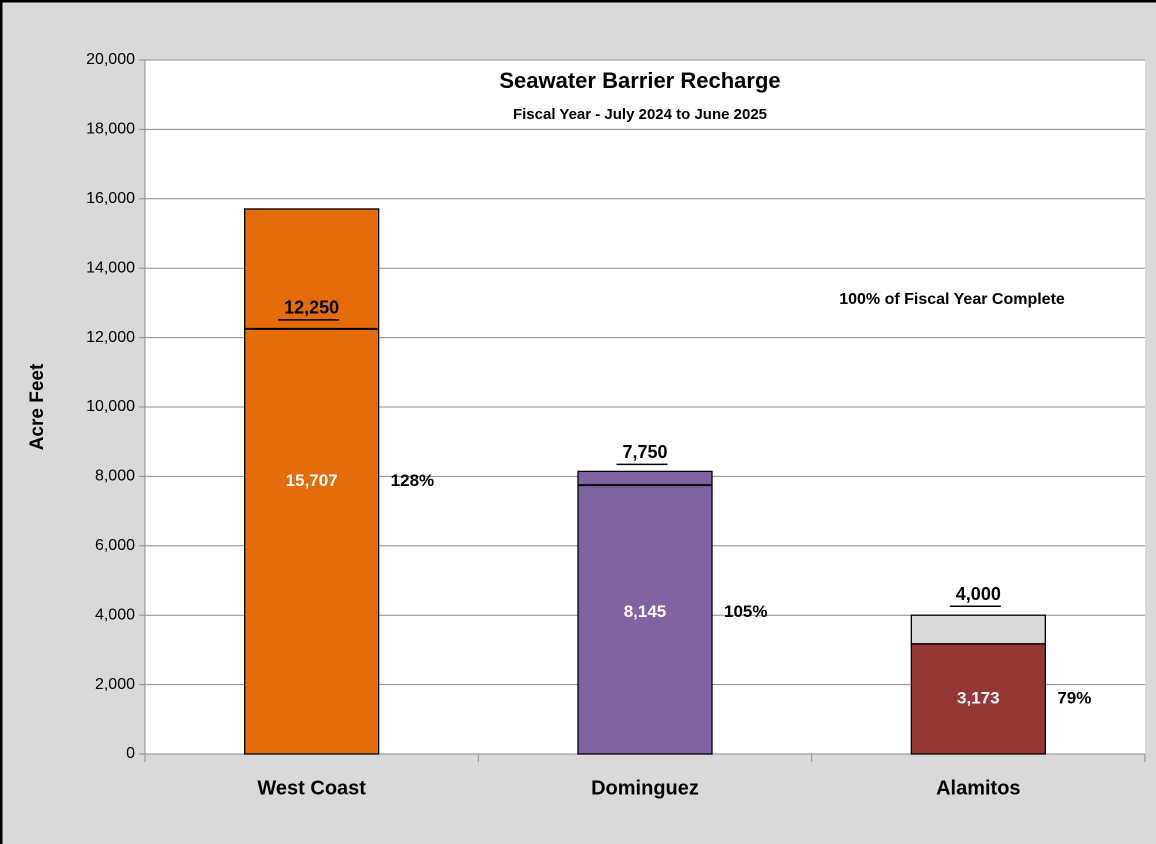 The height and width of the screenshot is (844, 1156). I want to click on x-tick-label: Dominguez, so click(645, 788).